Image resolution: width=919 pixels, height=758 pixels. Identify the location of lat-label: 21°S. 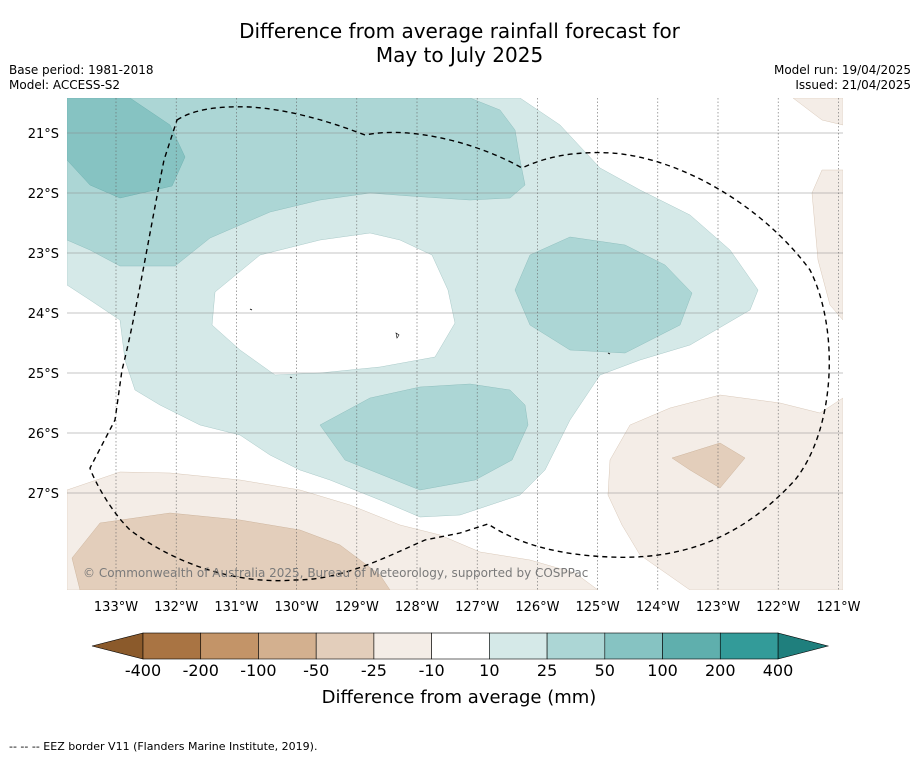
(43, 134).